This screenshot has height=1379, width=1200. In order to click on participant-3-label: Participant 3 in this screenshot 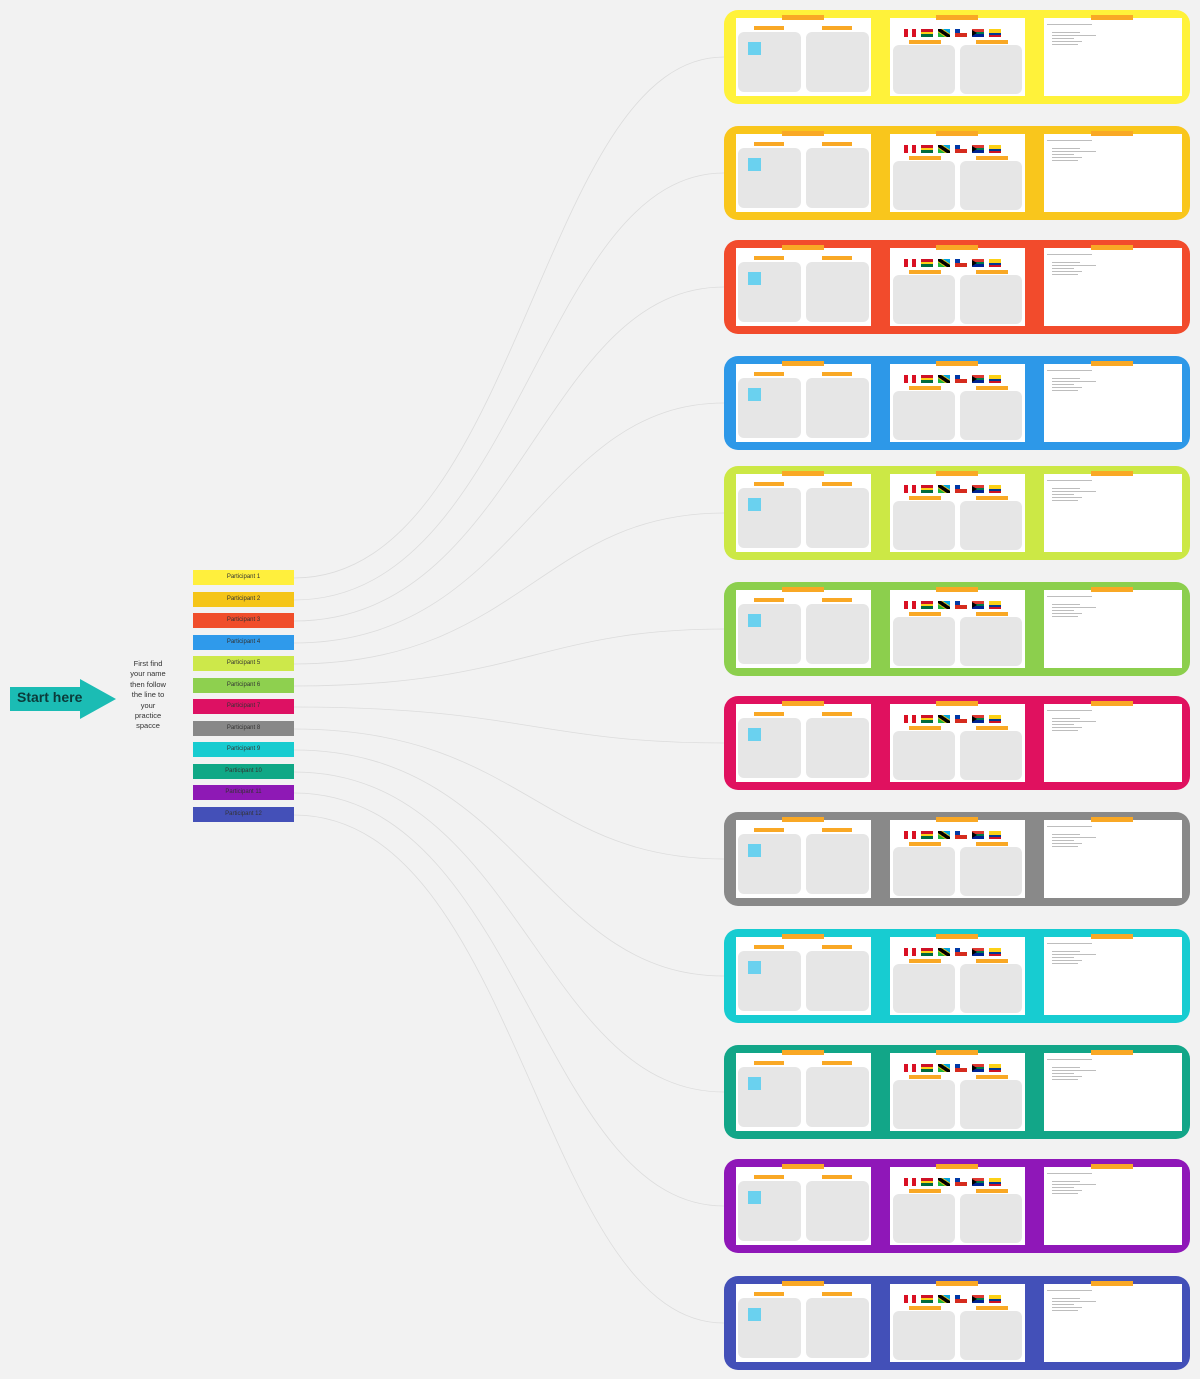, I will do `click(243, 620)`.